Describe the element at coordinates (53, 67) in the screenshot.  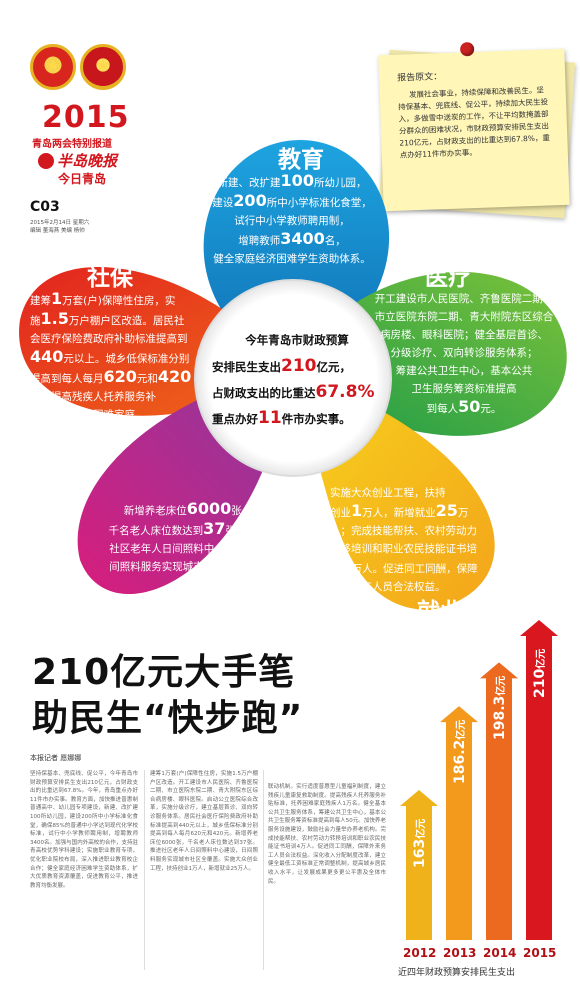
I see `national-emblem-icon: ★` at that location.